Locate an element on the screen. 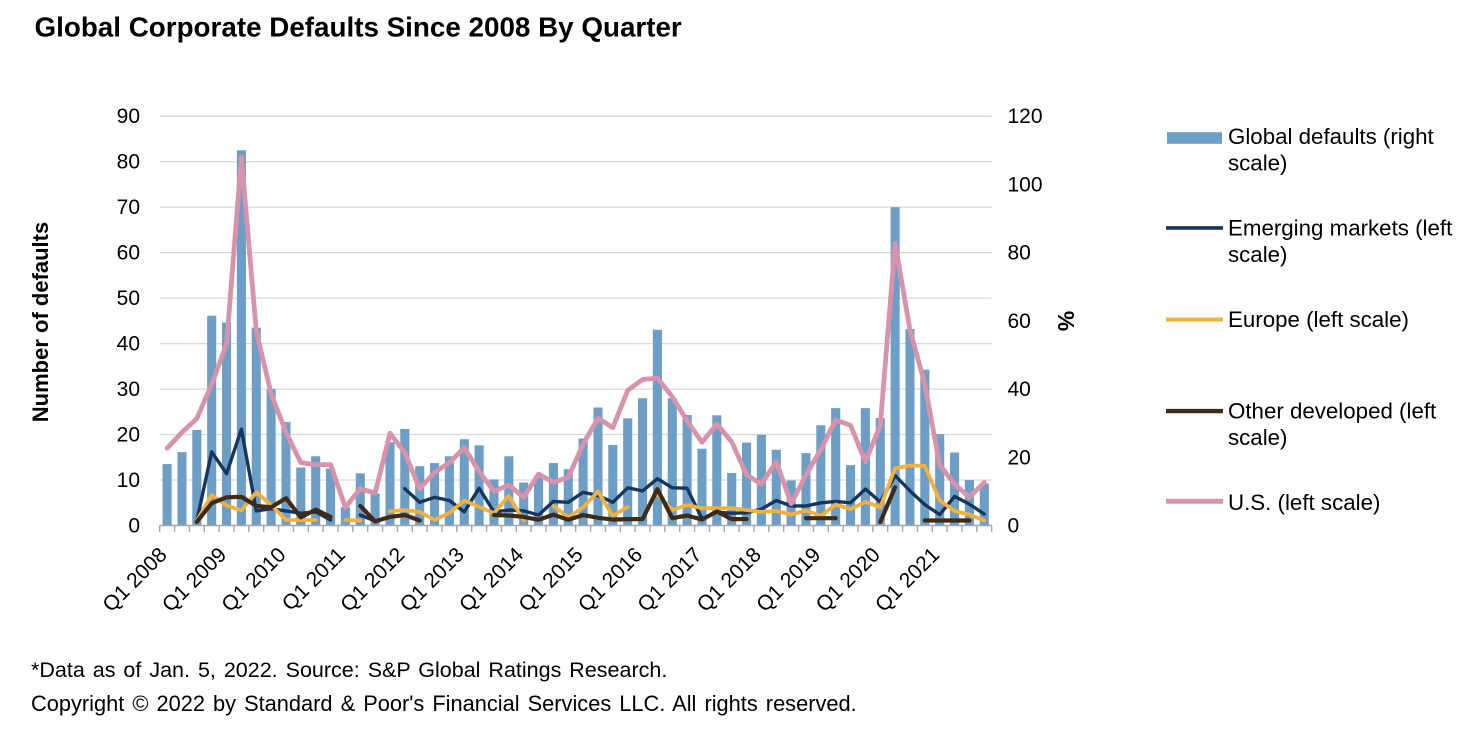 The width and height of the screenshot is (1468, 746). svg-text: Global defaults (right is located at coordinates (1331, 136).